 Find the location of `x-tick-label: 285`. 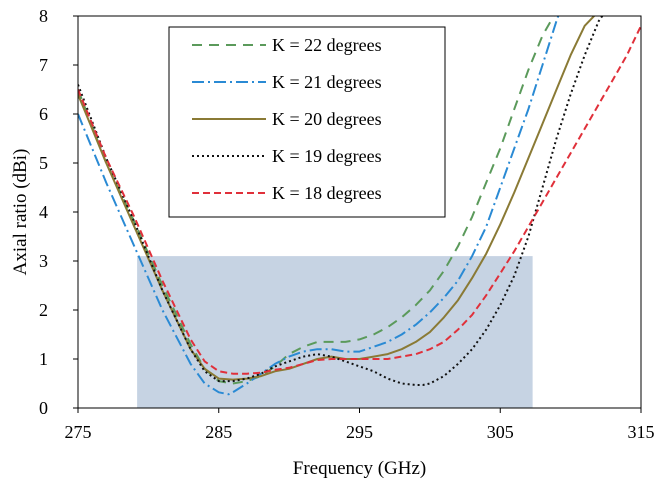

x-tick-label: 285 is located at coordinates (218, 432).